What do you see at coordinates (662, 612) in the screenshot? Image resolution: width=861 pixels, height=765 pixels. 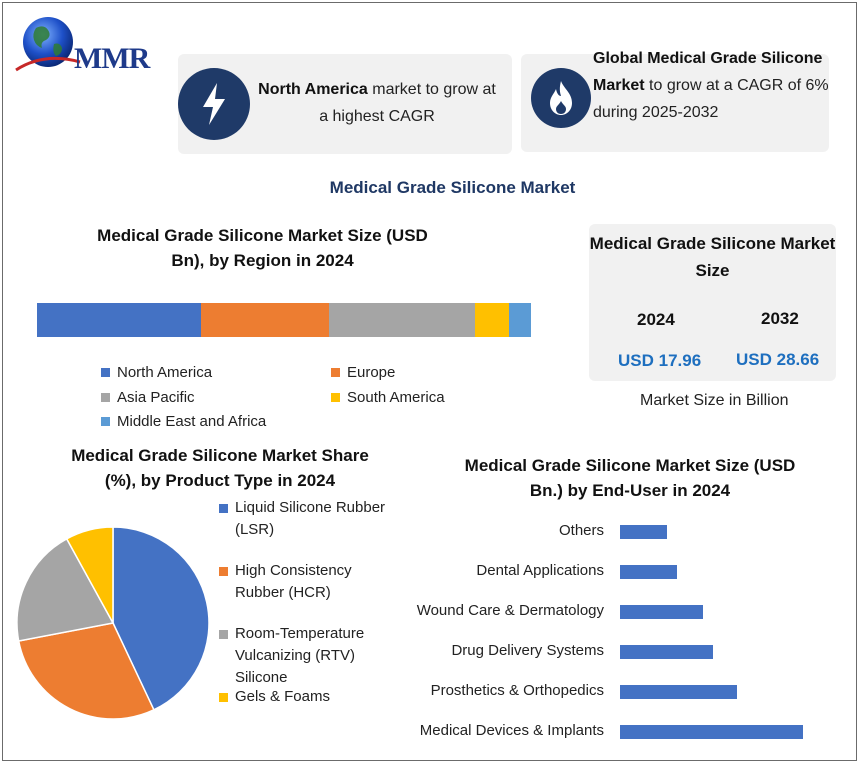 I see `enduser-bar-wound-care-dermatology` at bounding box center [662, 612].